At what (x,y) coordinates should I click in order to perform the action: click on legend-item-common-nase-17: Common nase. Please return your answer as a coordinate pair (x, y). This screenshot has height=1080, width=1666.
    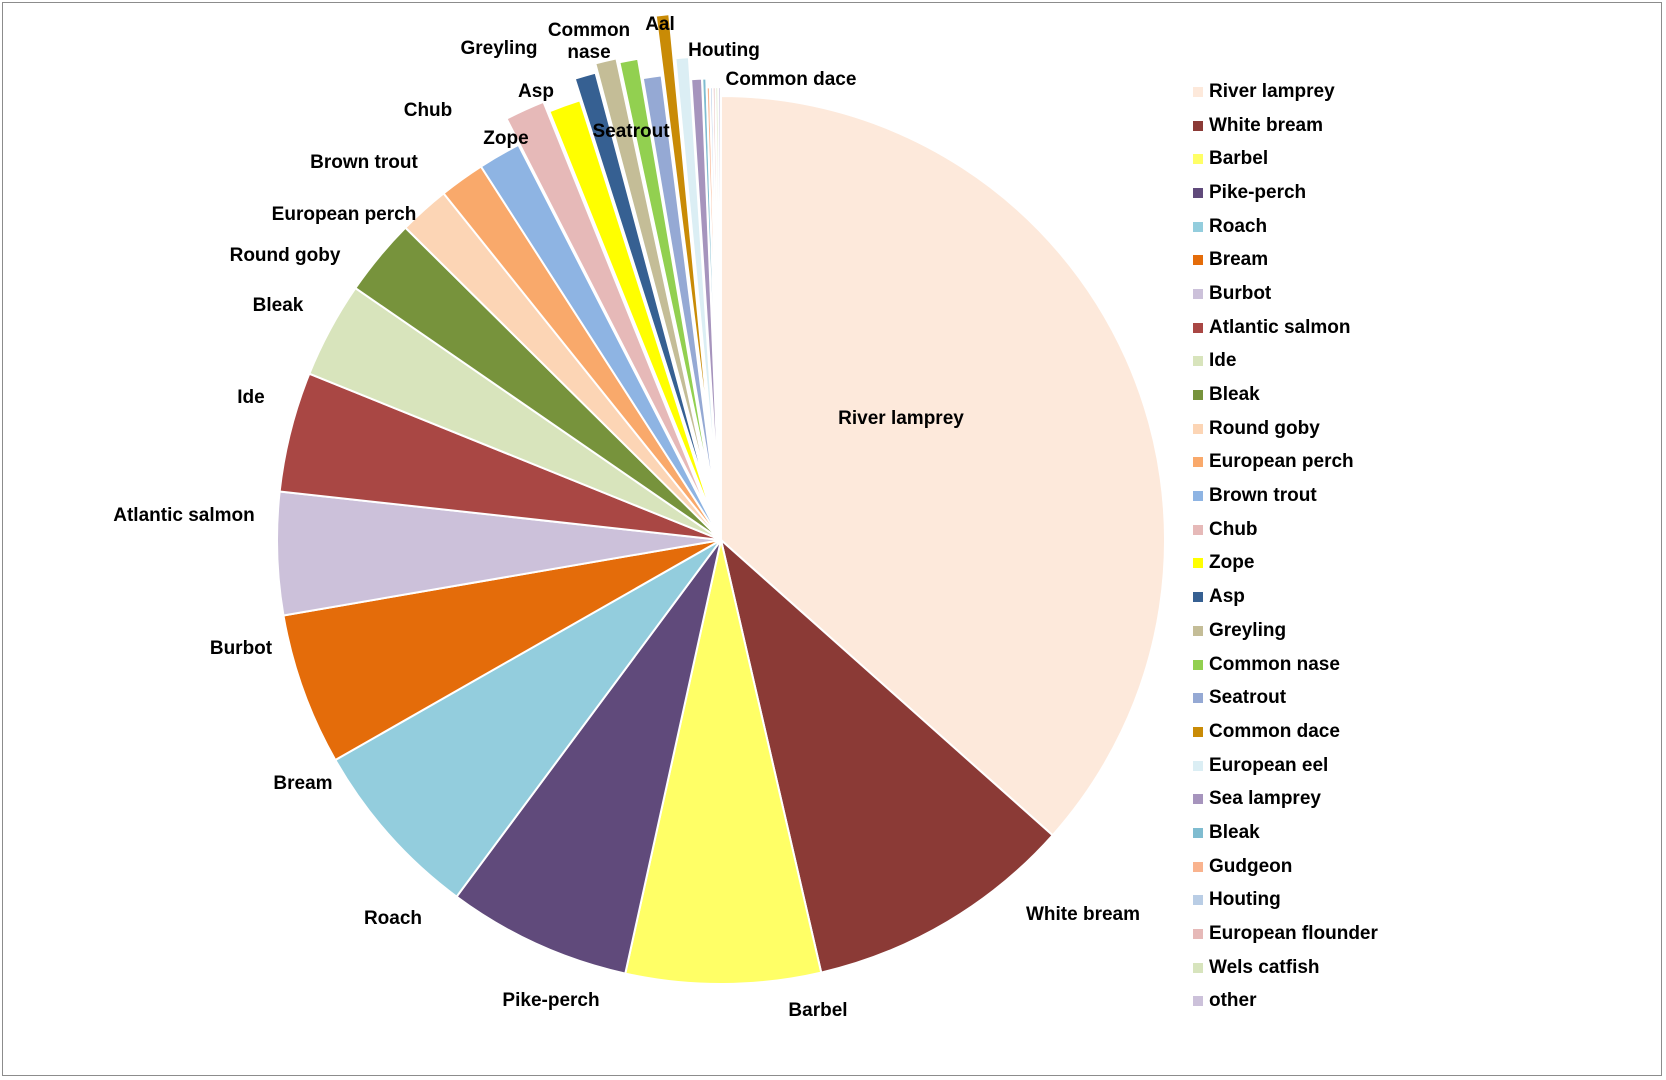
    Looking at the image, I should click on (1285, 665).